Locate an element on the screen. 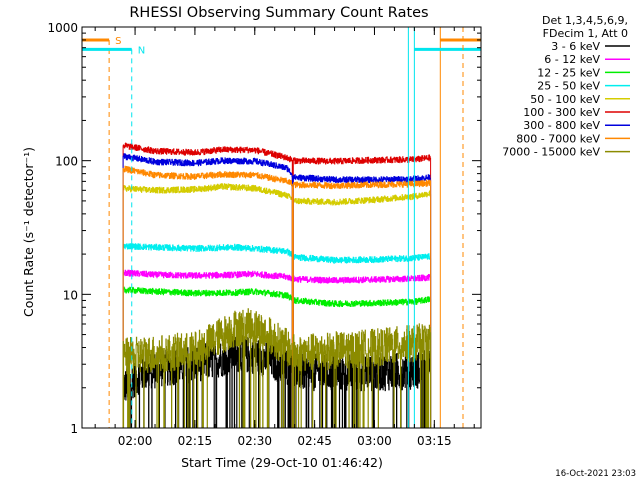  x-tick-label: 02:00 is located at coordinates (135, 441).